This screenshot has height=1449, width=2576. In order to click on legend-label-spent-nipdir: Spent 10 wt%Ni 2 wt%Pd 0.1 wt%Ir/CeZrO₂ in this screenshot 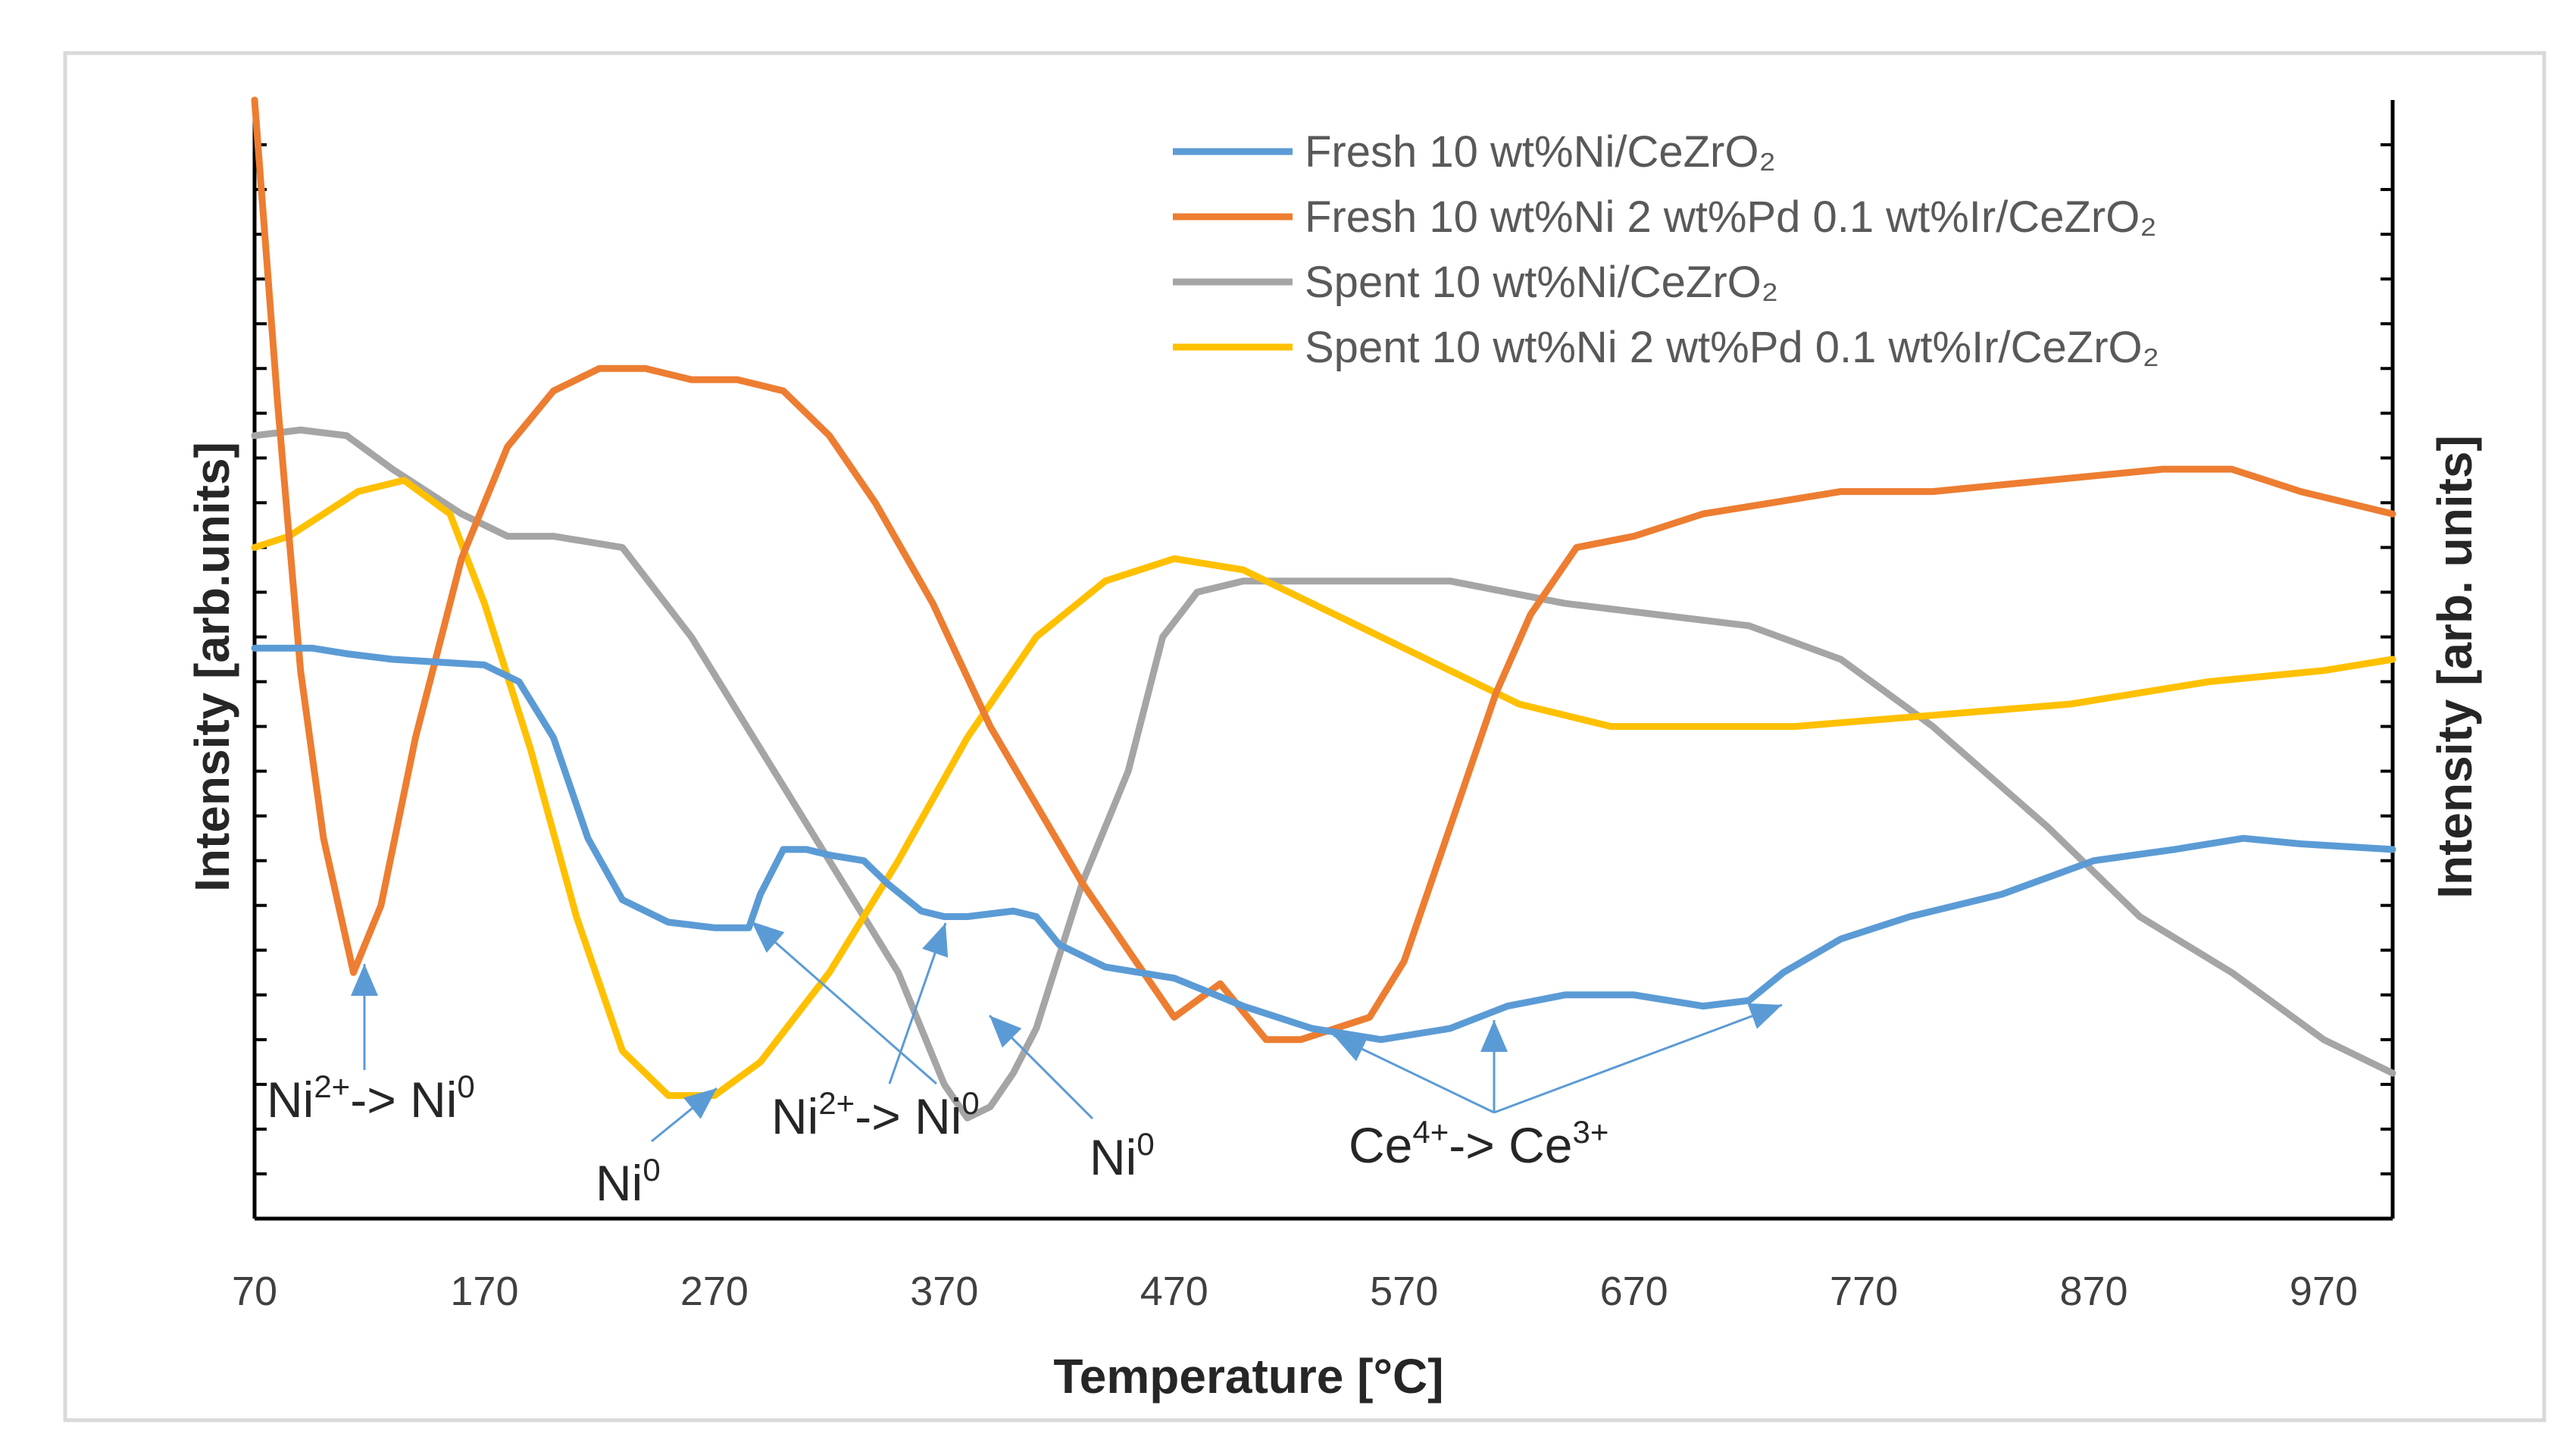, I will do `click(1732, 347)`.